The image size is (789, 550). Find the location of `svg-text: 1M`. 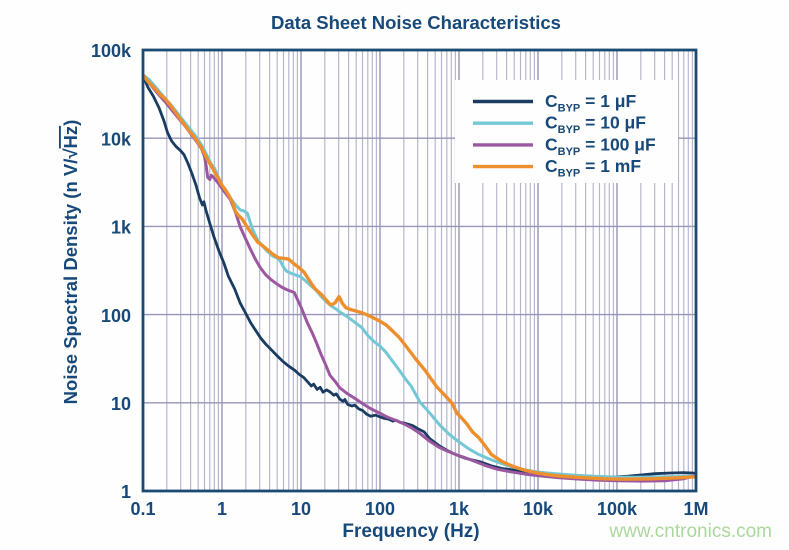

svg-text: 1M is located at coordinates (695, 509).